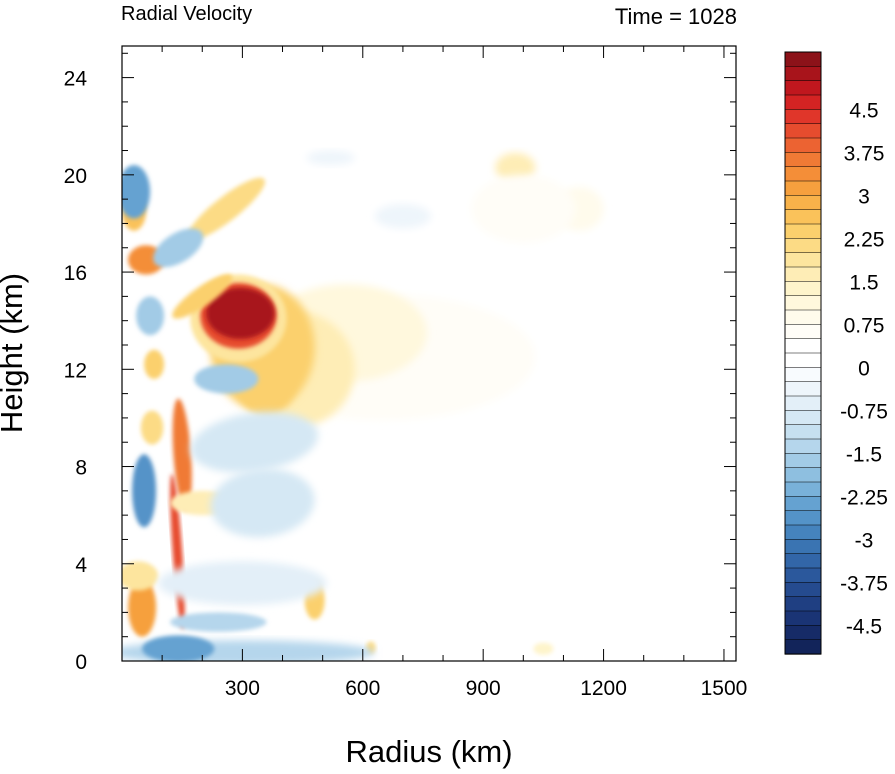 Image resolution: width=895 pixels, height=774 pixels. Describe the element at coordinates (75, 176) in the screenshot. I see `y-tick-label: 20` at that location.